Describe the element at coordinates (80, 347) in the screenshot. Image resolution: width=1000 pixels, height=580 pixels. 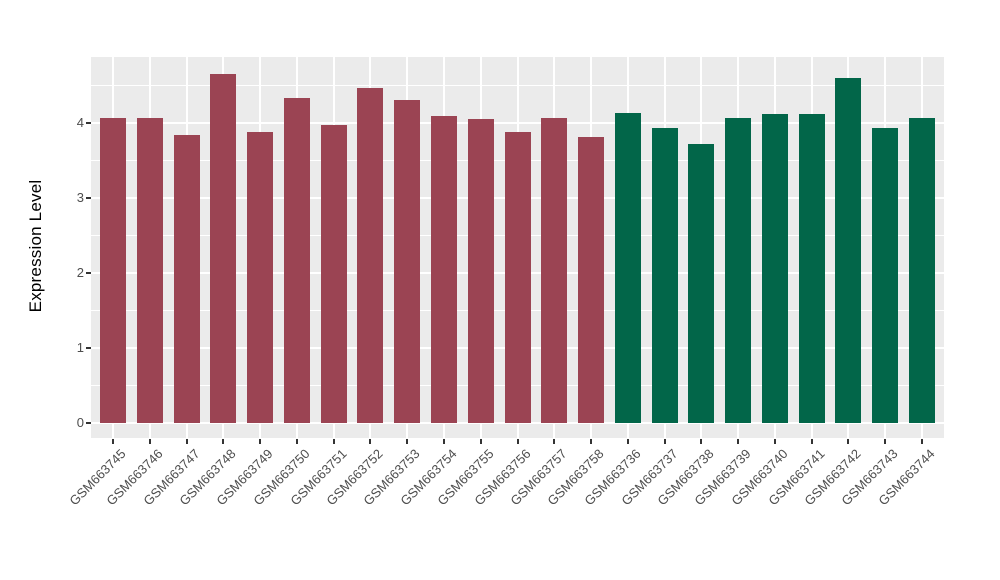
I see `y-tick-label: 1` at that location.